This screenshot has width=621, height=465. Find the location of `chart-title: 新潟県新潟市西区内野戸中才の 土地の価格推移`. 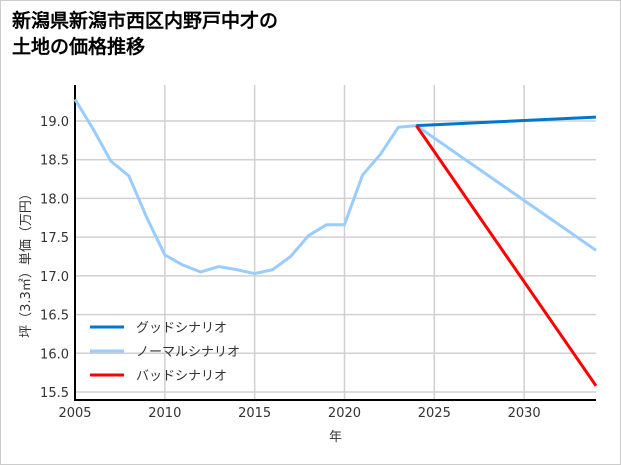

chart-title: 新潟県新潟市西区内野戸中才の 土地の価格推移 is located at coordinates (145, 34).